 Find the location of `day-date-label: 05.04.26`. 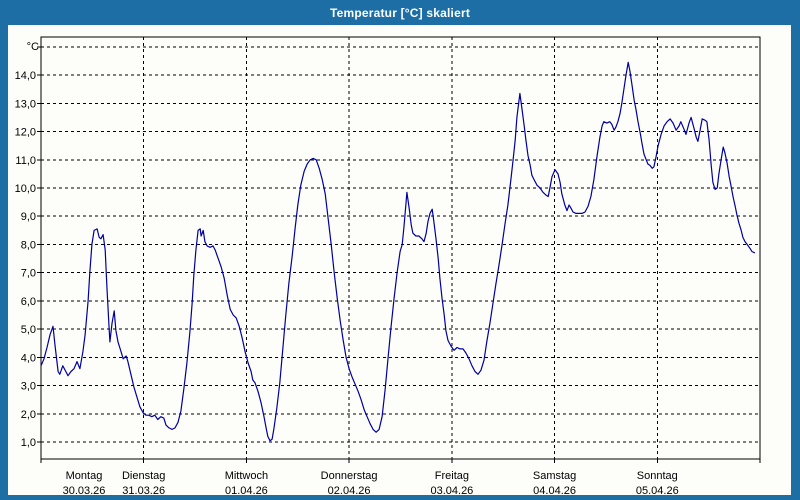

day-date-label: 05.04.26 is located at coordinates (657, 491).